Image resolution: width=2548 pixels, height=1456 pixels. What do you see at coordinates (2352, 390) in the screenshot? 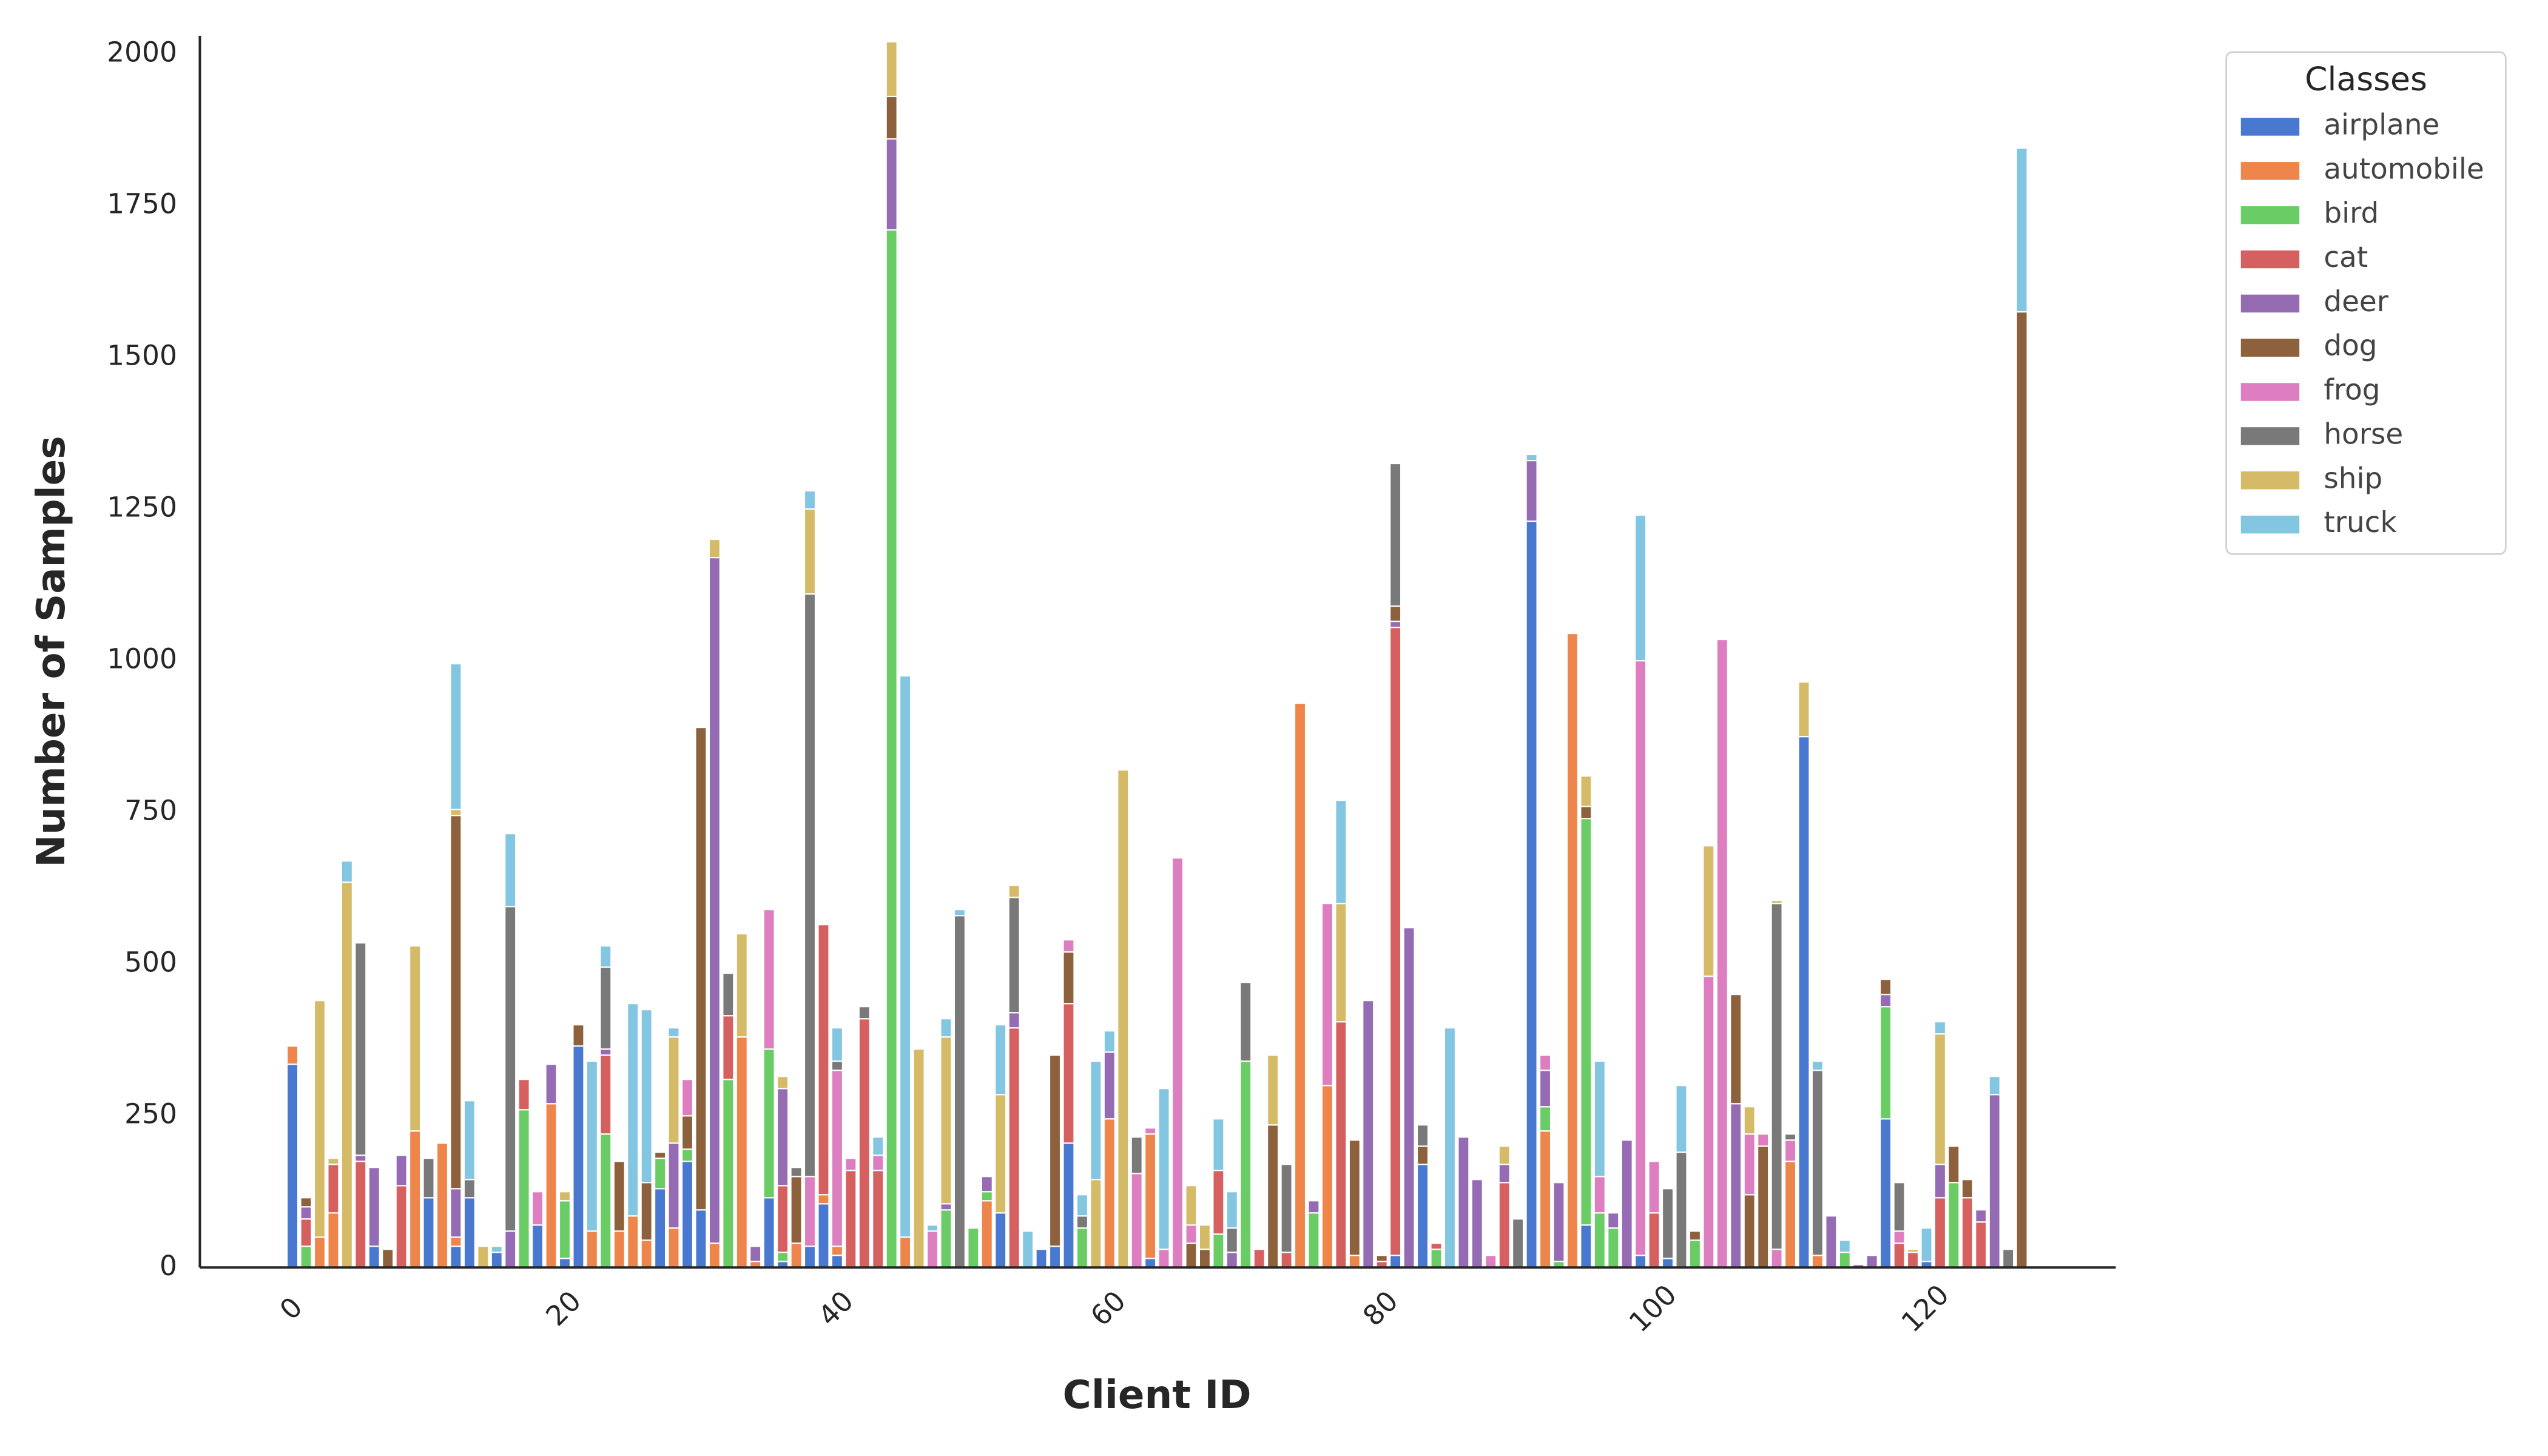
I see `legend-label: frog` at bounding box center [2352, 390].